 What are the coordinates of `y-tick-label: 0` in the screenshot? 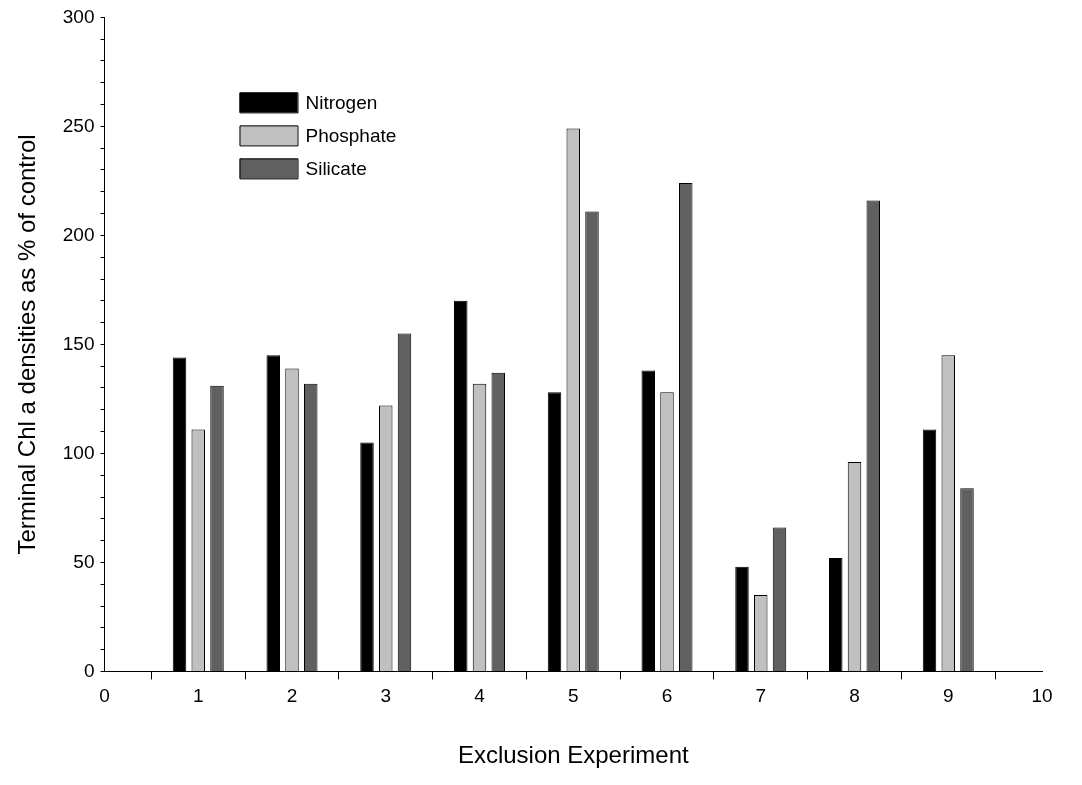 It's located at (89, 670).